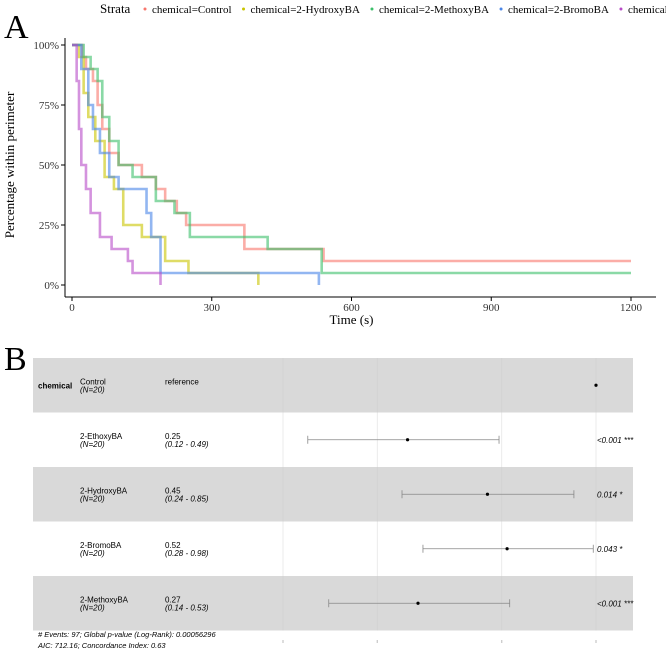 The width and height of the screenshot is (666, 651). What do you see at coordinates (49, 226) in the screenshot?
I see `y-tick-label: 25%` at bounding box center [49, 226].